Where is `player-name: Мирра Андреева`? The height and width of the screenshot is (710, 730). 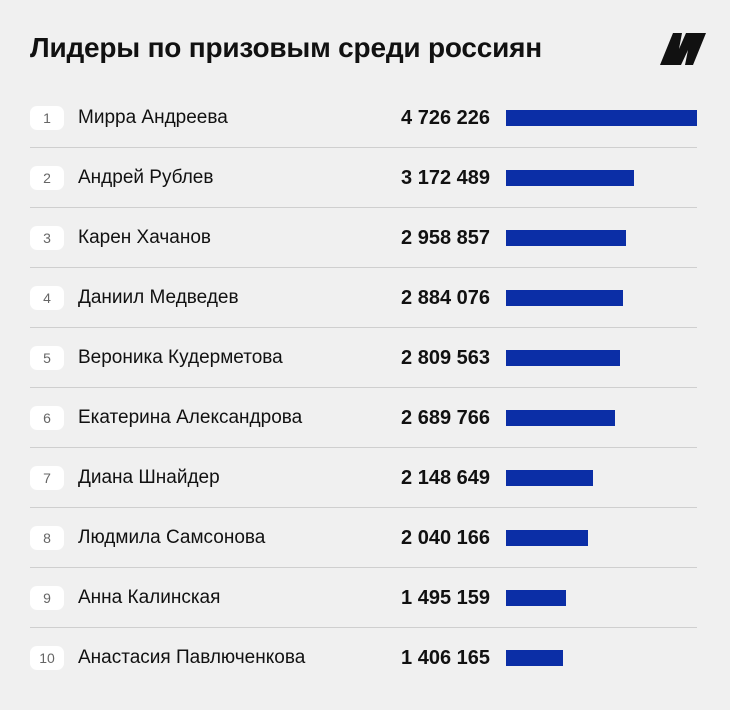 player-name: Мирра Андреева is located at coordinates (153, 117).